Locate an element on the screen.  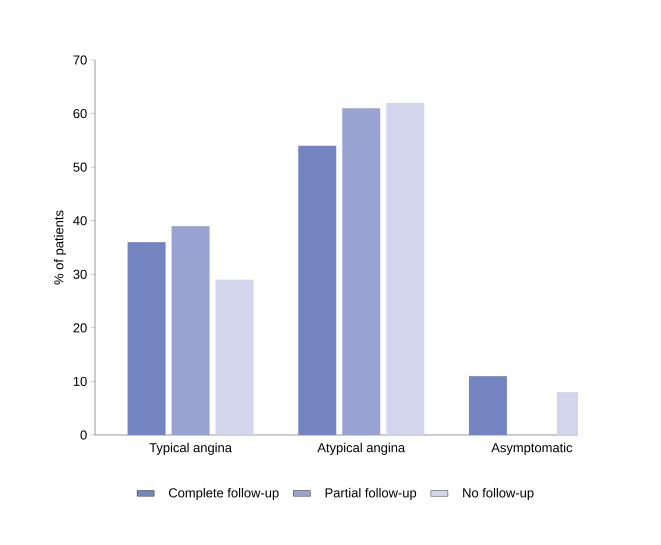
legend-label: Complete follow-up is located at coordinates (223, 494).